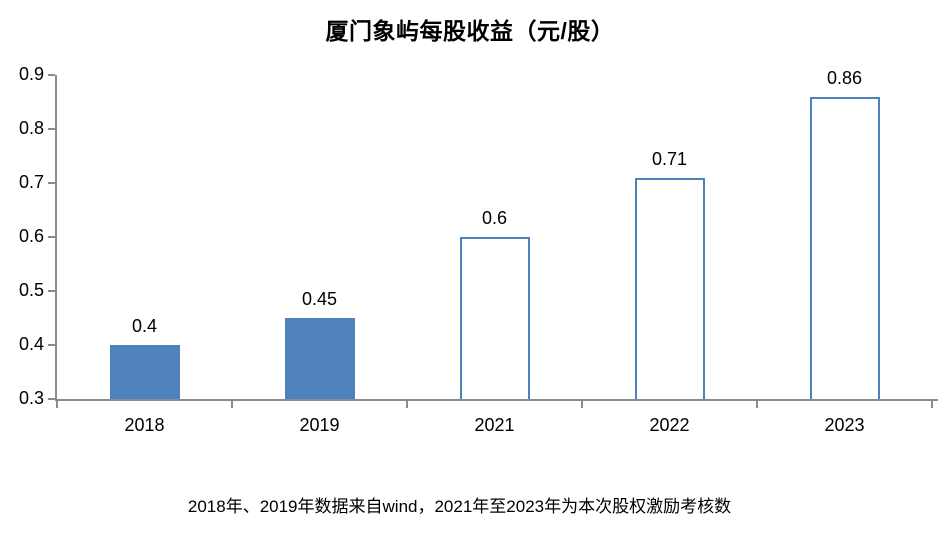  I want to click on x-axis-category-label: 2023, so click(844, 425).